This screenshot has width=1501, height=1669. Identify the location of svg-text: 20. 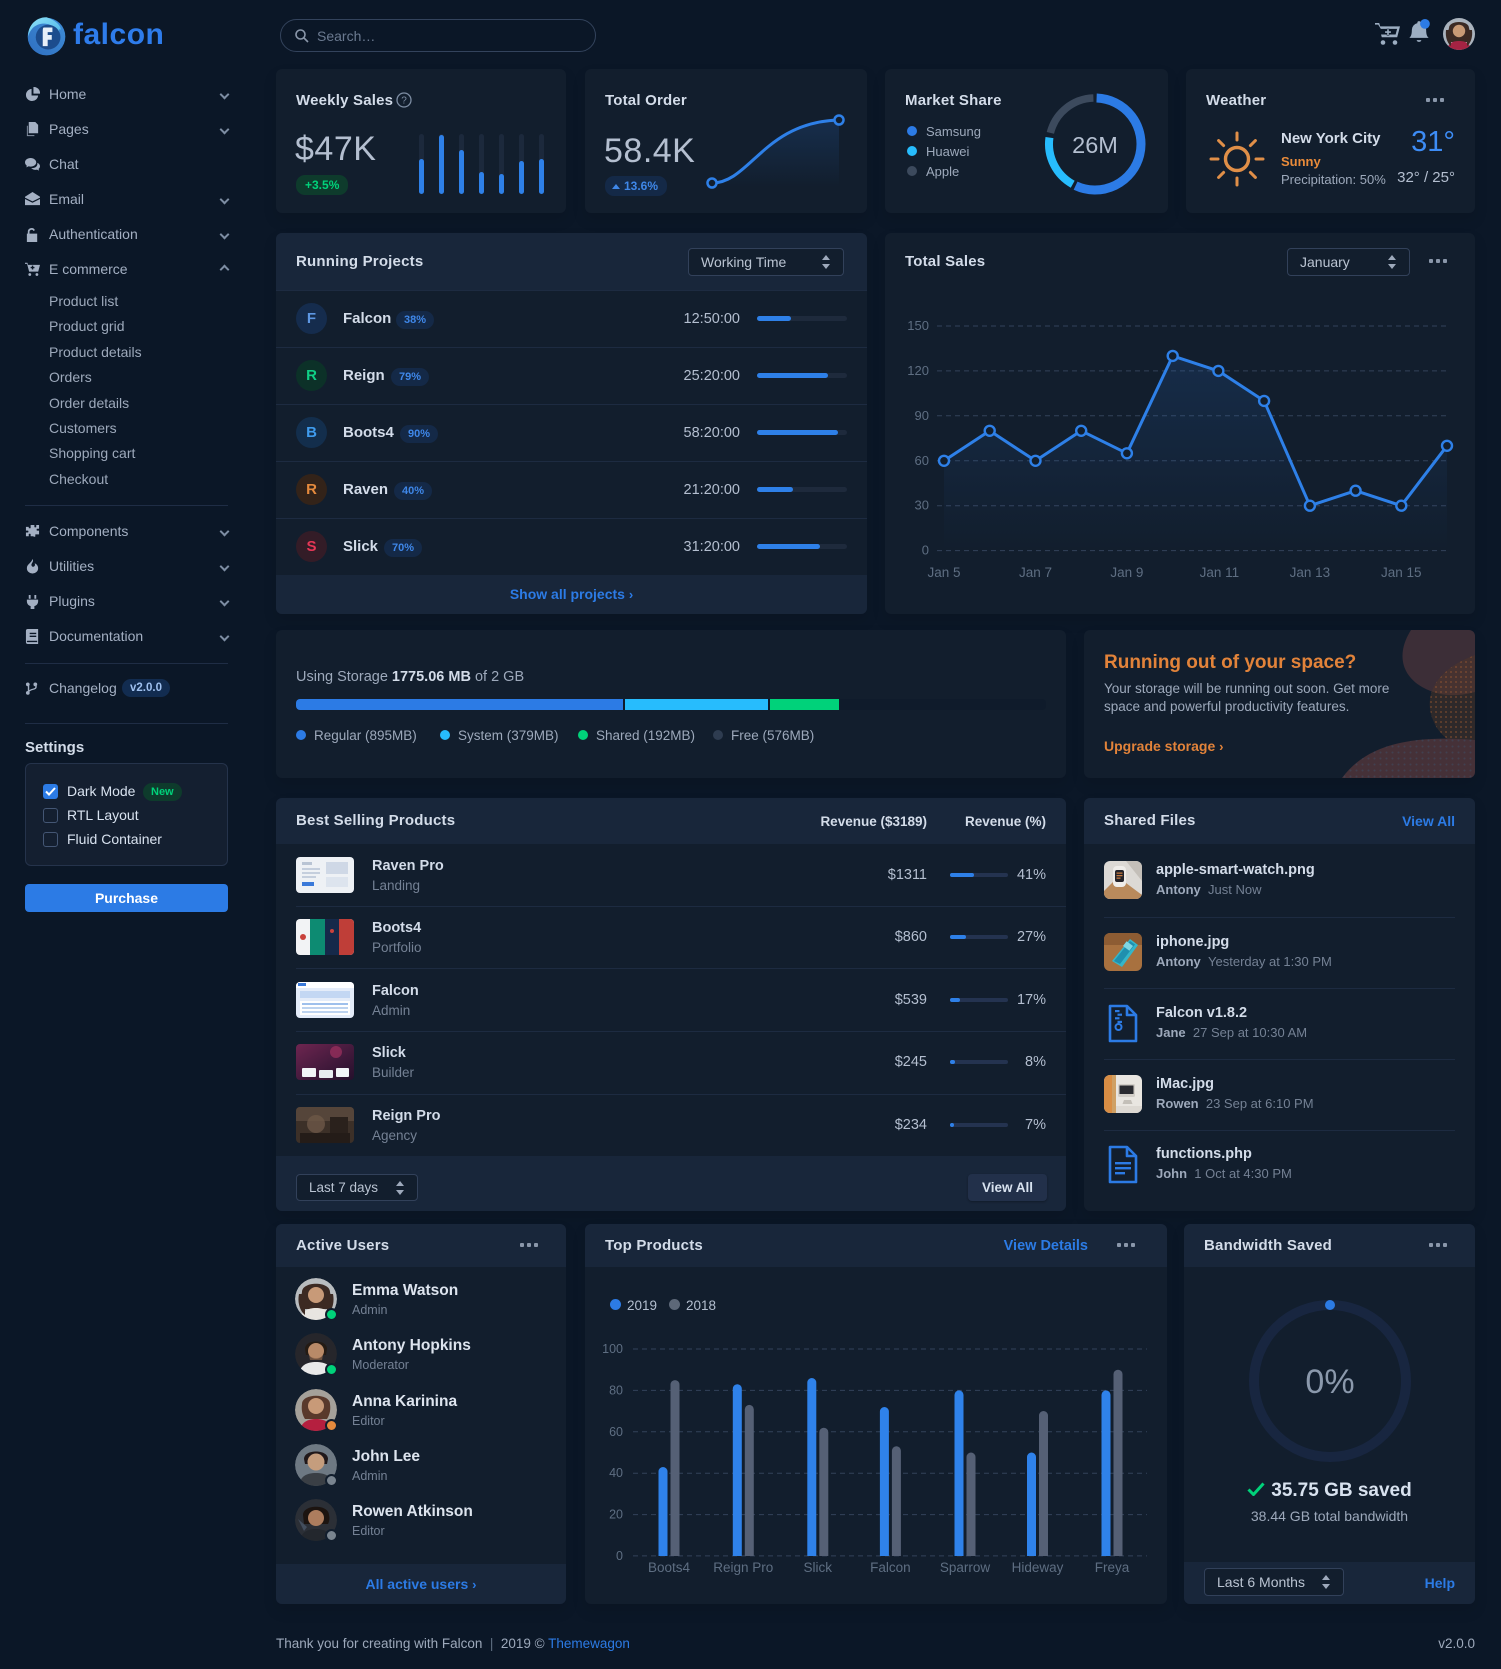
(616, 1515).